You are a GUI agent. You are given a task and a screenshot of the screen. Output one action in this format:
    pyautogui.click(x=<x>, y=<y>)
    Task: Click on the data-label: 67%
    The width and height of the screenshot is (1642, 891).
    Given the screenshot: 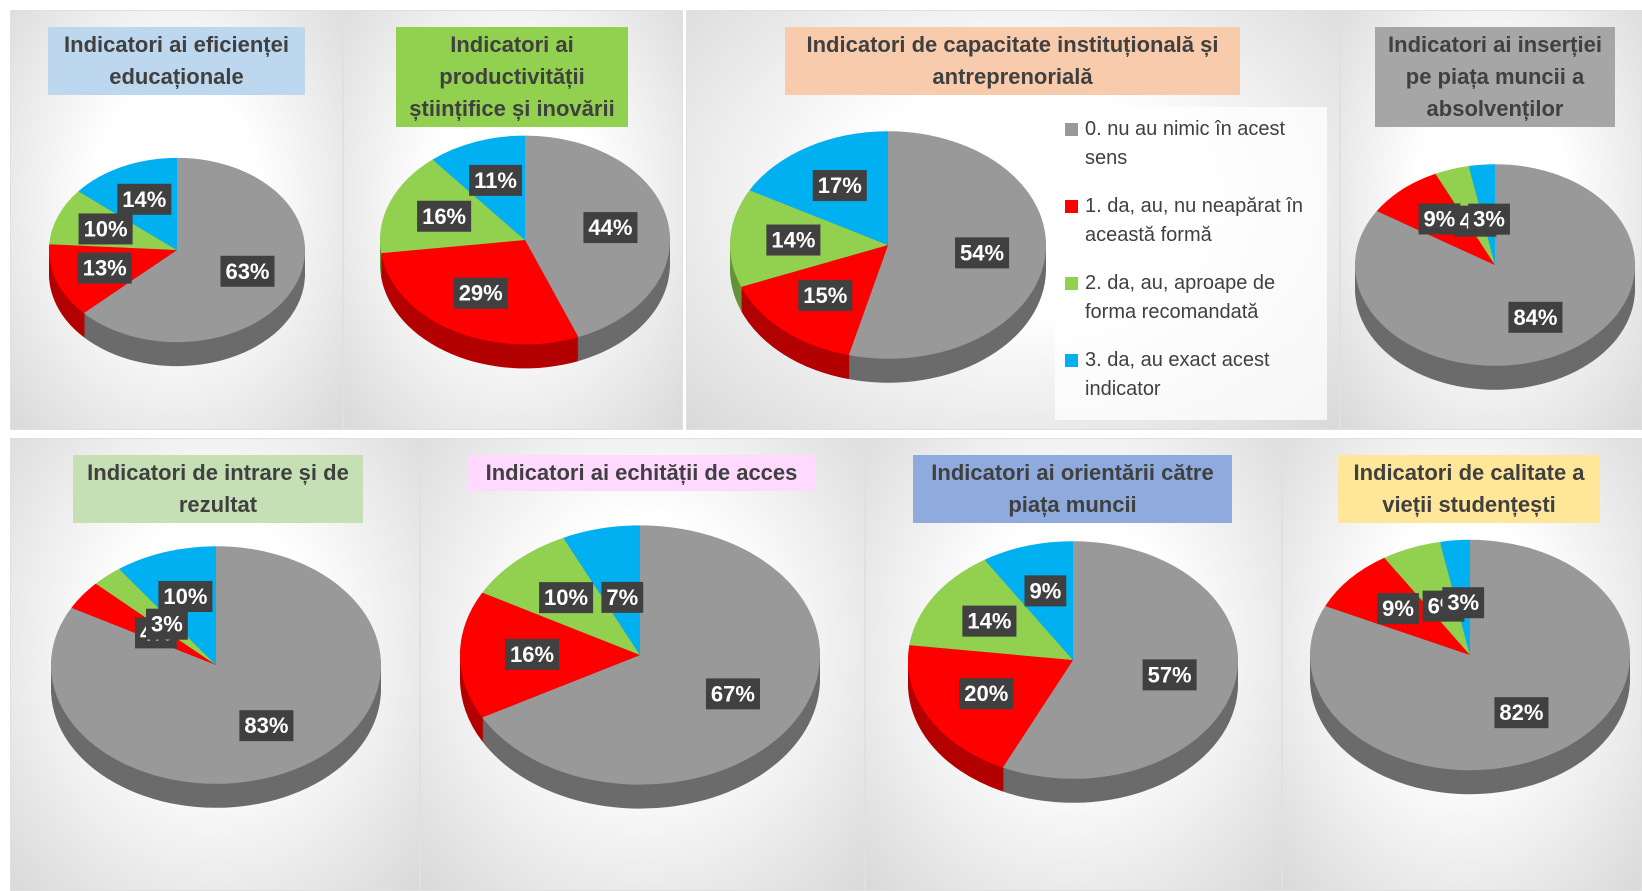 What is the action you would take?
    pyautogui.click(x=733, y=693)
    